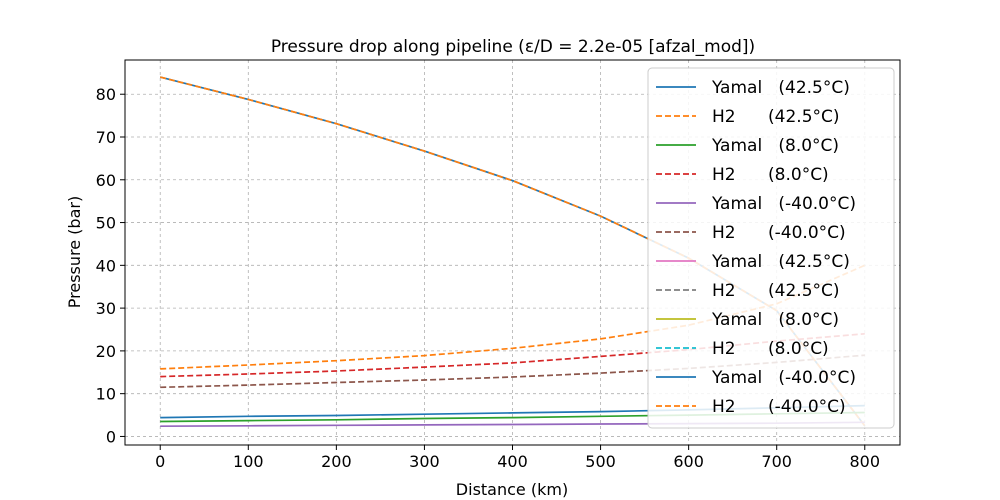  I want to click on y-tick-label: 70, so click(106, 137).